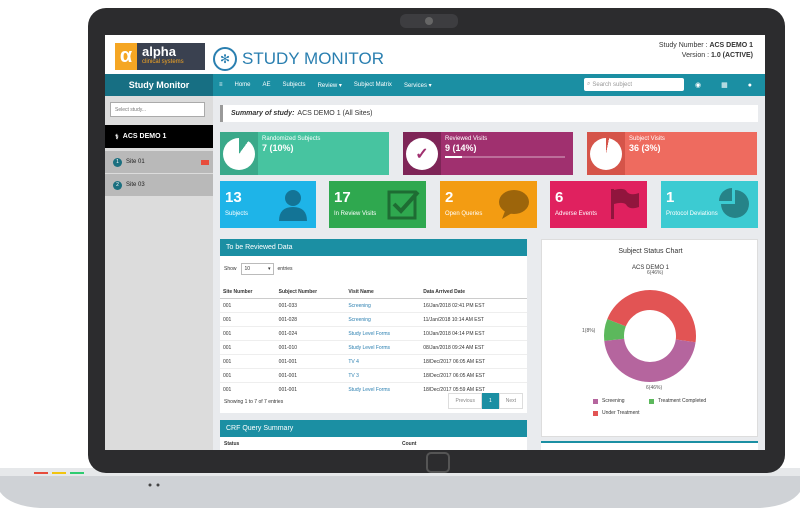 This screenshot has width=800, height=523. Describe the element at coordinates (654, 388) in the screenshot. I see `slice-label-under-treatment: 6(46%)` at that location.